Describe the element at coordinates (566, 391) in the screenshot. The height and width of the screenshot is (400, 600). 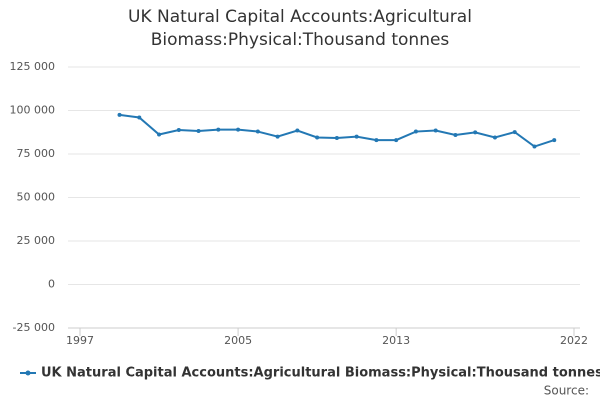
I see `source: Source:` at that location.